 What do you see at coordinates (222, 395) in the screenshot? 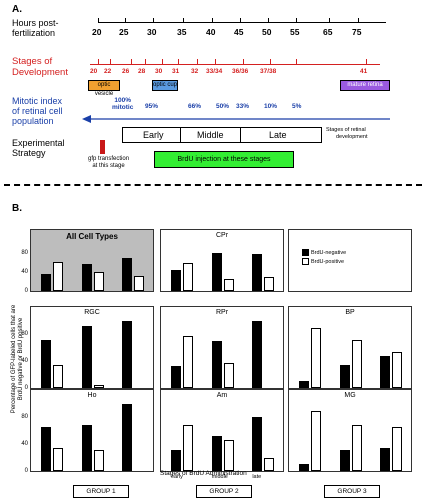
I see `panel-title: Am` at bounding box center [222, 395].